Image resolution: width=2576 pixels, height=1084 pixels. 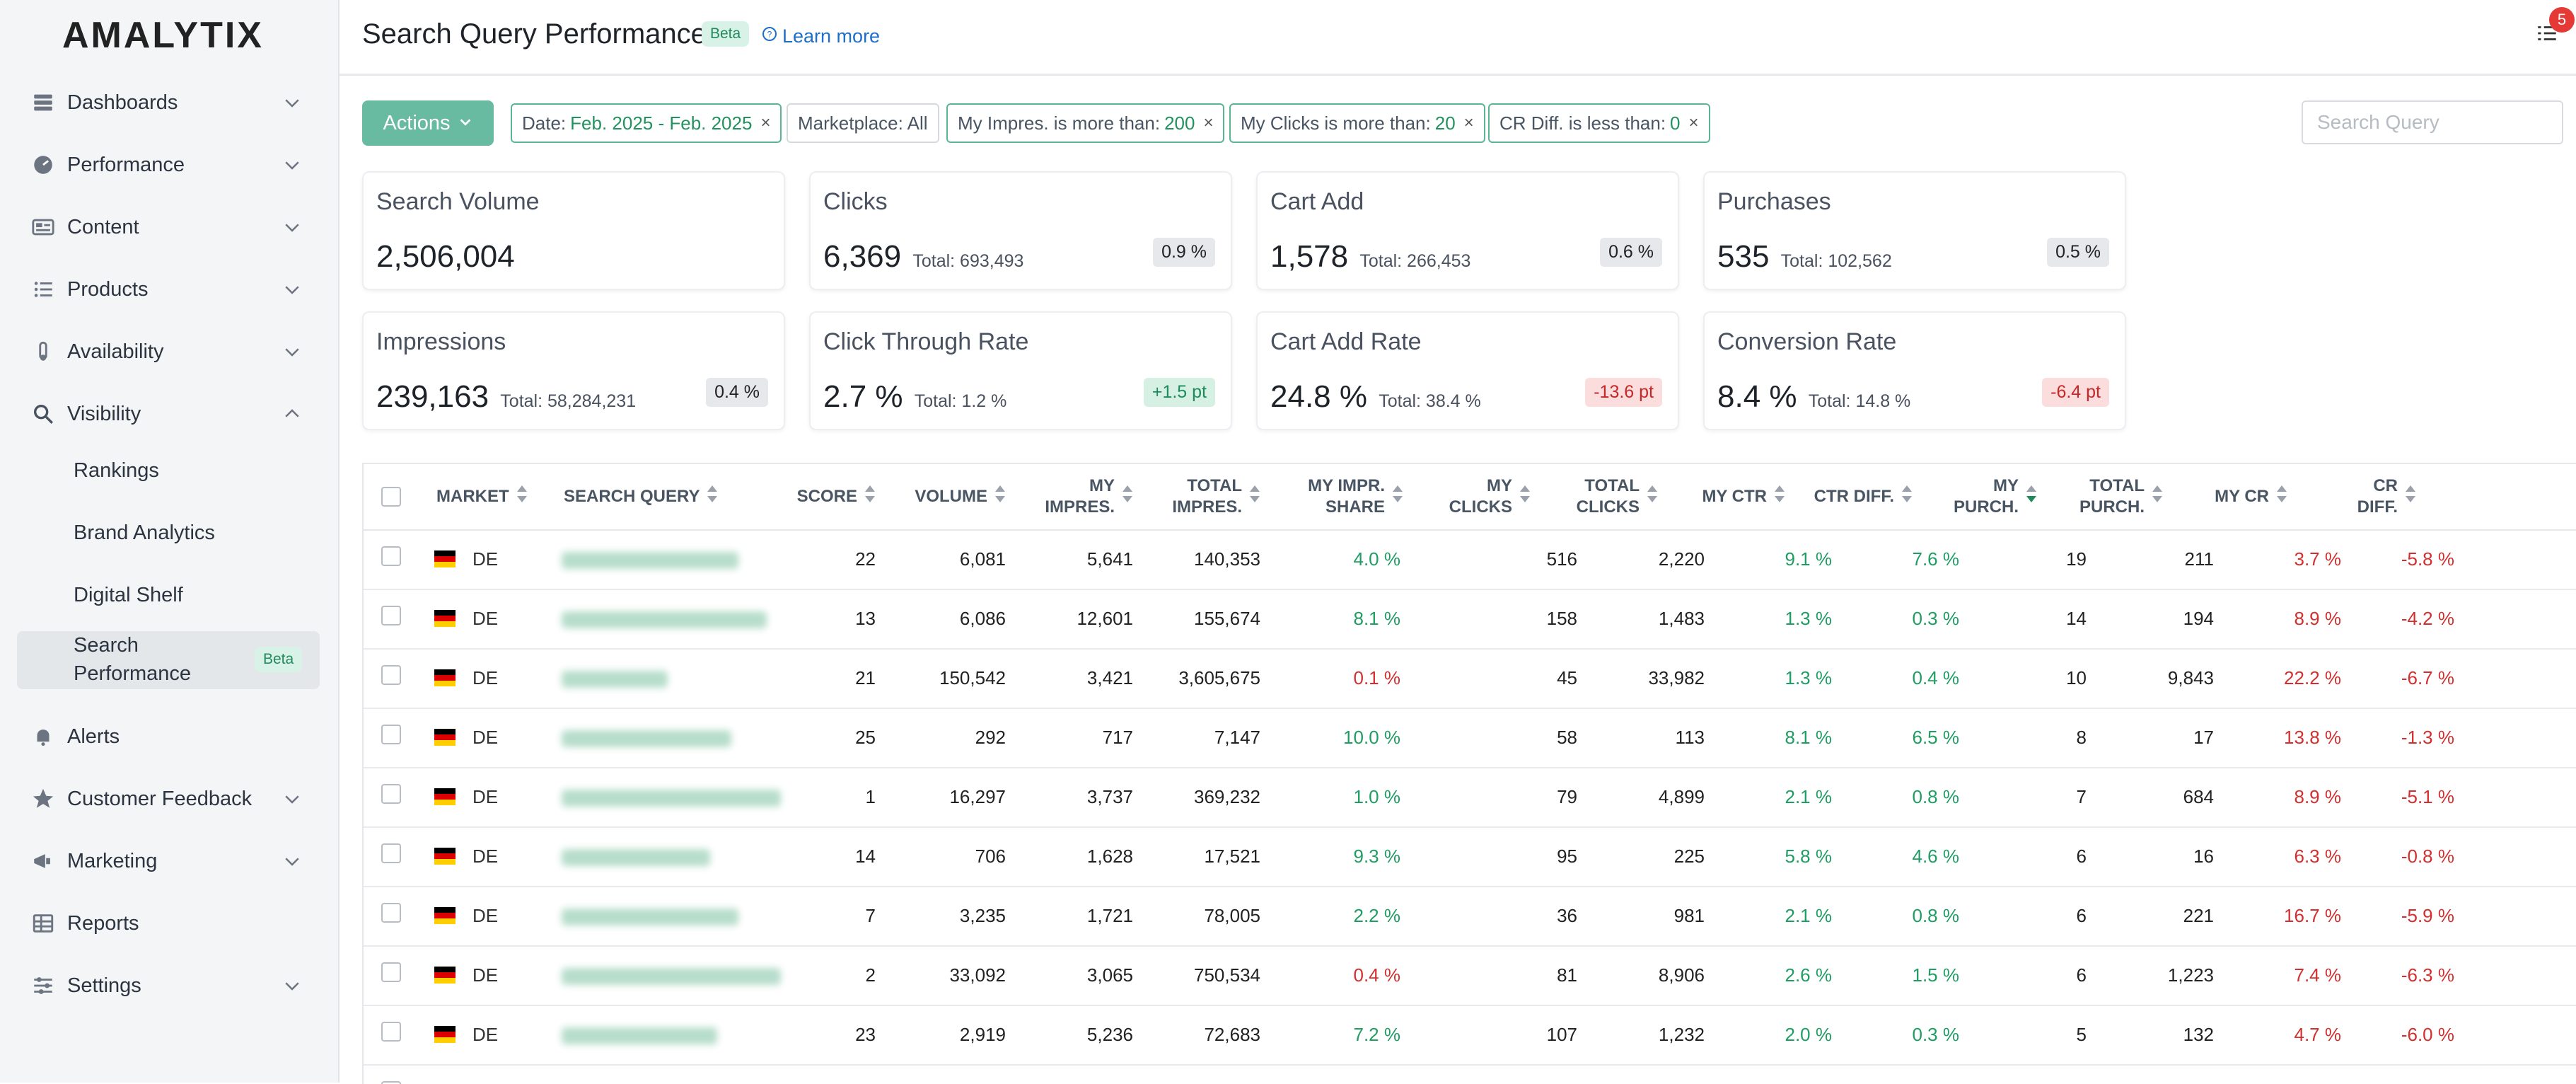 I want to click on marketplace-filter-chip: Marketplace: All, so click(x=863, y=123).